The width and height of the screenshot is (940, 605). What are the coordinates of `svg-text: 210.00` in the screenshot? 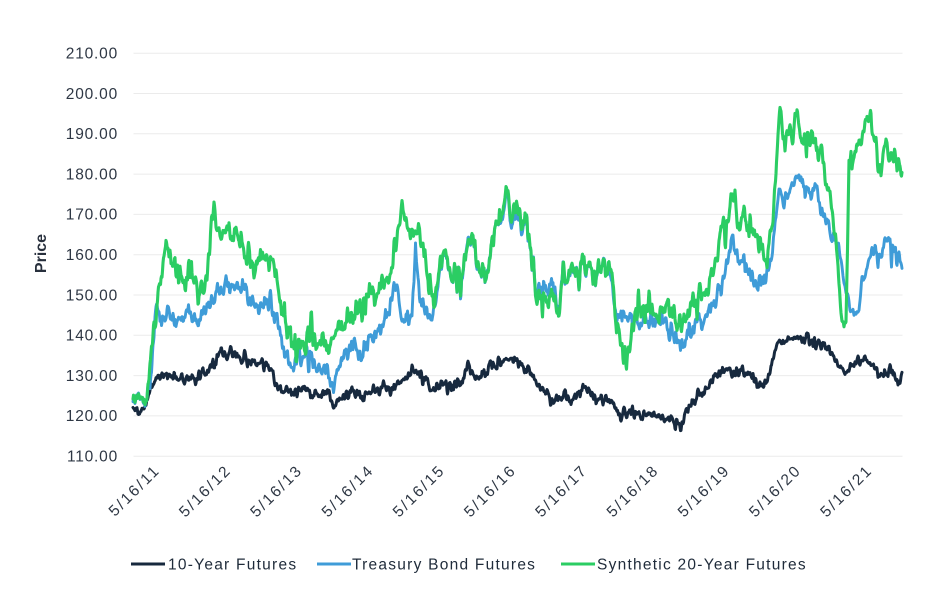 It's located at (92, 54).